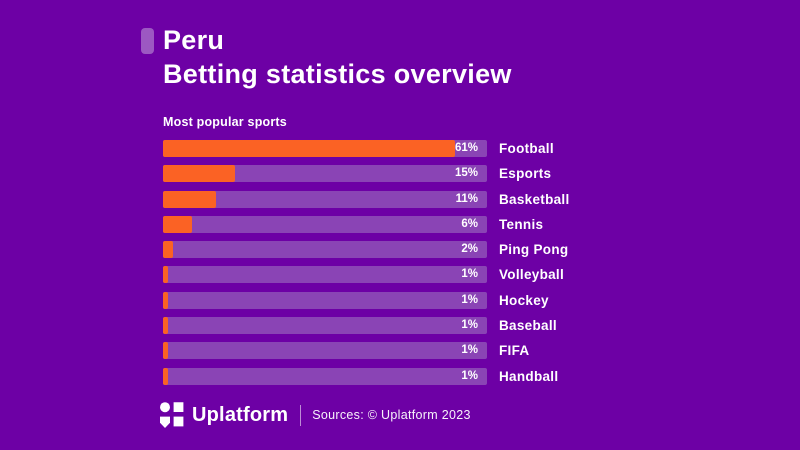 The width and height of the screenshot is (800, 450). What do you see at coordinates (525, 174) in the screenshot?
I see `bar-category-label: Esports` at bounding box center [525, 174].